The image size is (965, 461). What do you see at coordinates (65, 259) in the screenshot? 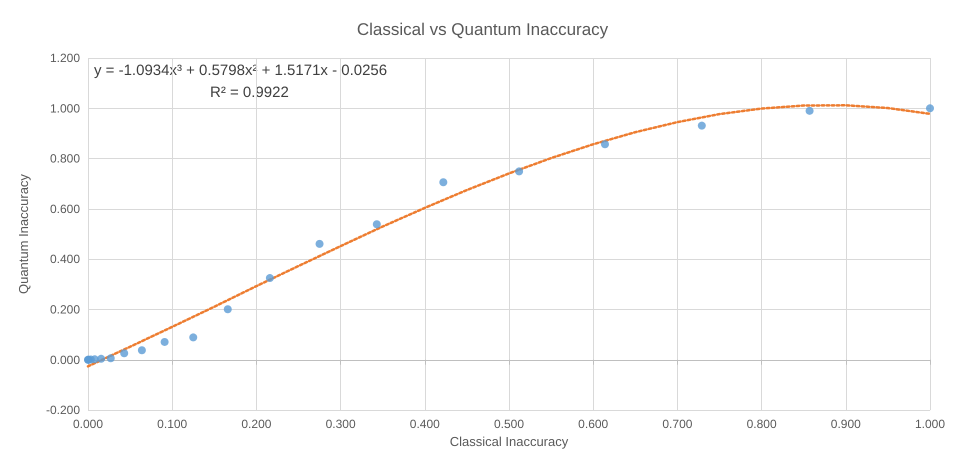
I see `y-tick-label: 0.400` at bounding box center [65, 259].